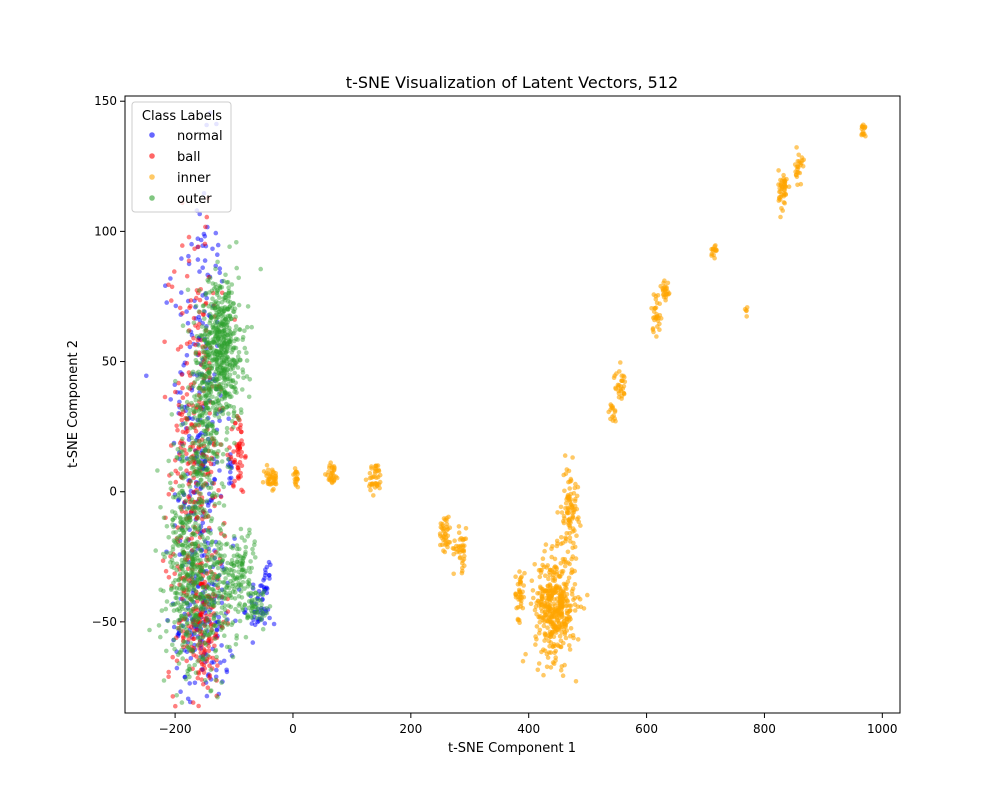 The height and width of the screenshot is (800, 1000). I want to click on series-ball, so click(204, 452).